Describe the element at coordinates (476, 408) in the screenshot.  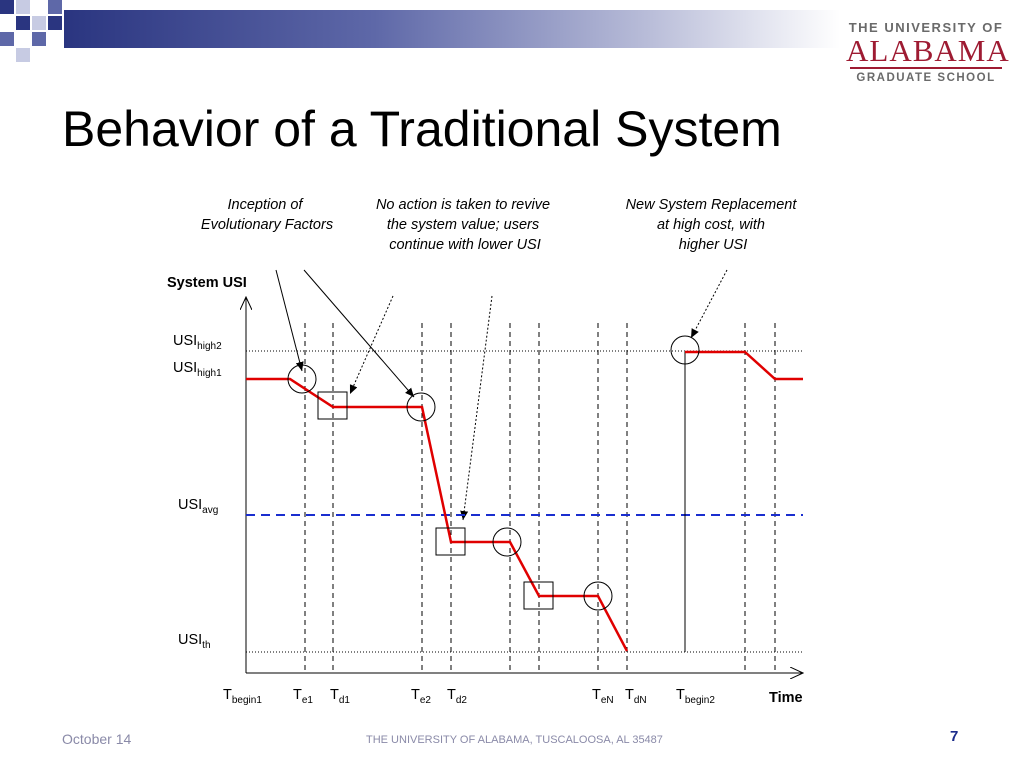
I see `arrow-no-action-to-td2` at that location.